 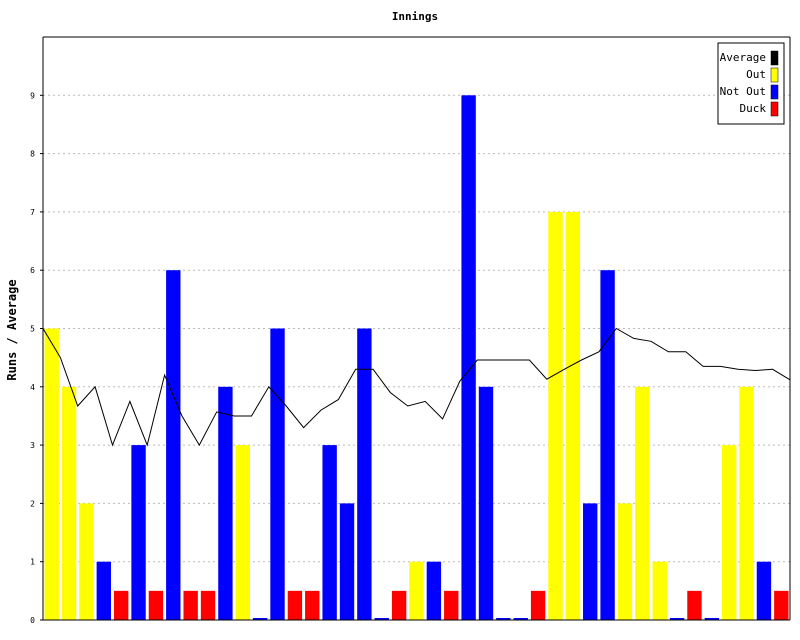 What do you see at coordinates (32, 562) in the screenshot?
I see `y-tick-label: 1` at bounding box center [32, 562].